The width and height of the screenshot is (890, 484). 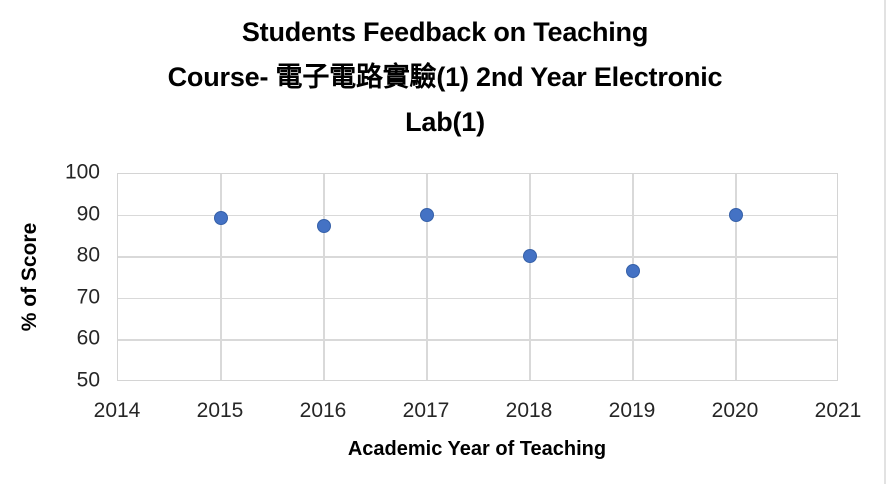 What do you see at coordinates (88, 380) in the screenshot?
I see `y-tick-label-50: 50` at bounding box center [88, 380].